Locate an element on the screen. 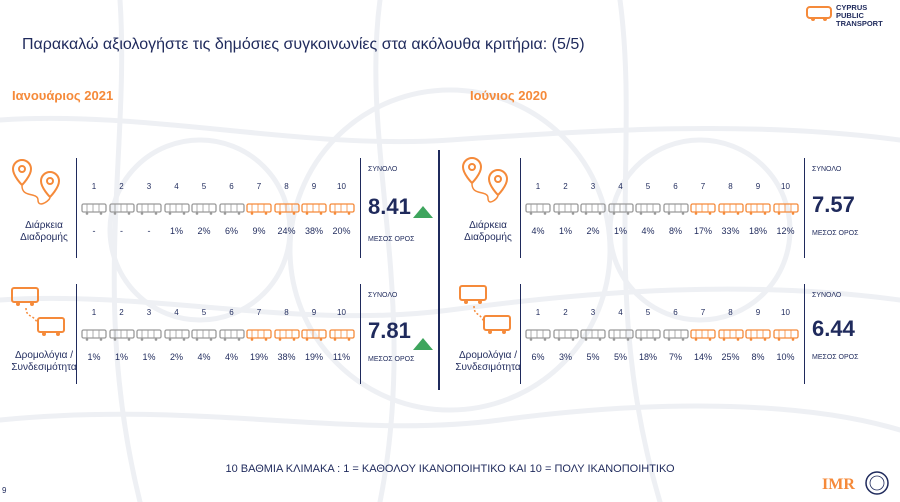 The height and width of the screenshot is (502, 900). percent-value: 3% is located at coordinates (565, 357).